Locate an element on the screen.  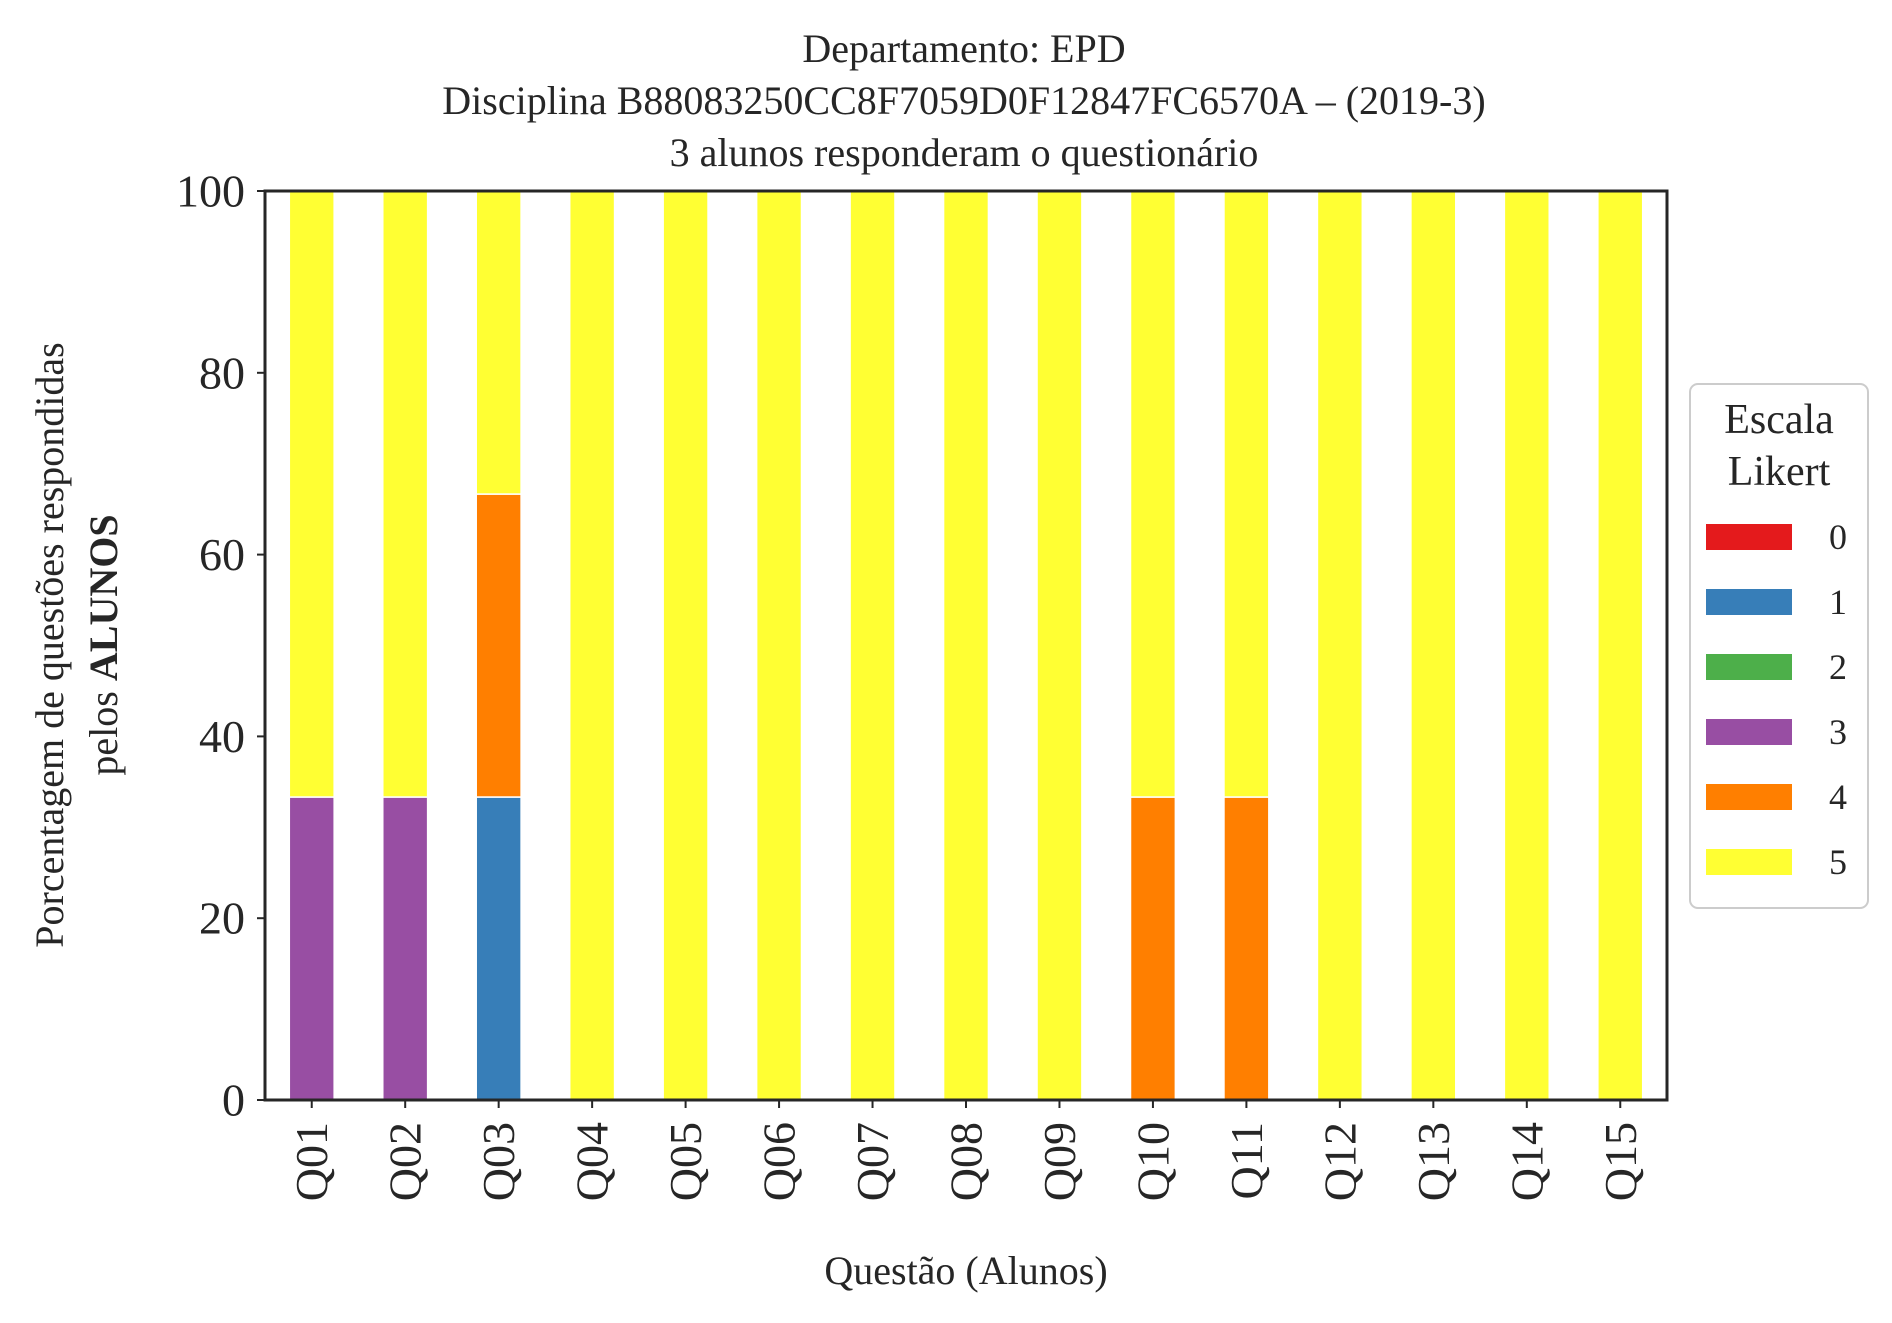
x-tick-label-q11: Q11 is located at coordinates (1246, 1161).